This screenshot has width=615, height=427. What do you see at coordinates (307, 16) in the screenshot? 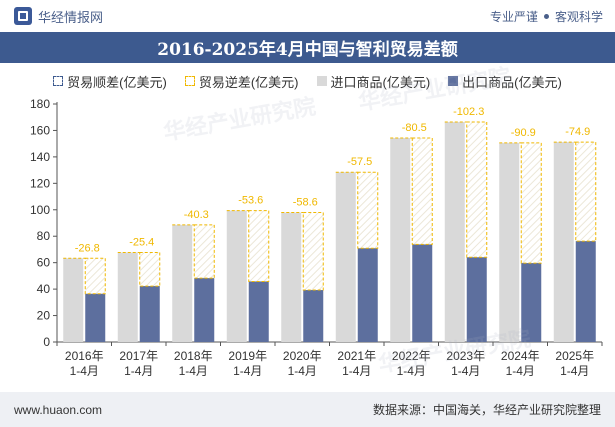
I see `top-bar: 华经情报网 专业严谨 客观科学` at bounding box center [307, 16].